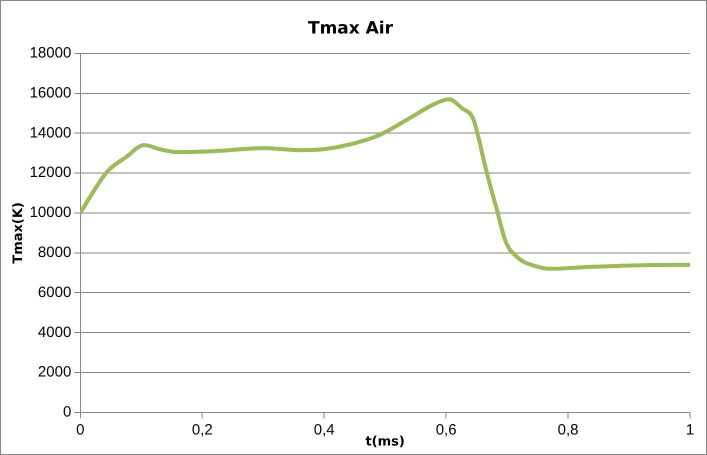  What do you see at coordinates (55, 292) in the screenshot?
I see `y-tick-label: 6000` at bounding box center [55, 292].